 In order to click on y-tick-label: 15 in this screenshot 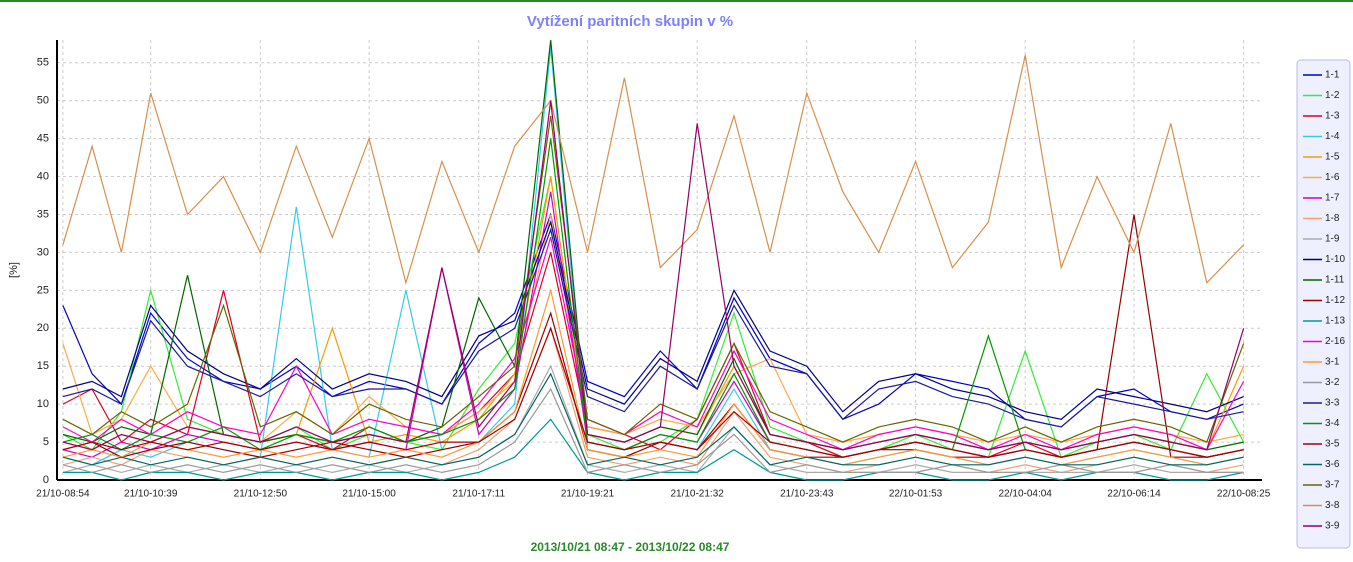, I will do `click(43, 366)`.